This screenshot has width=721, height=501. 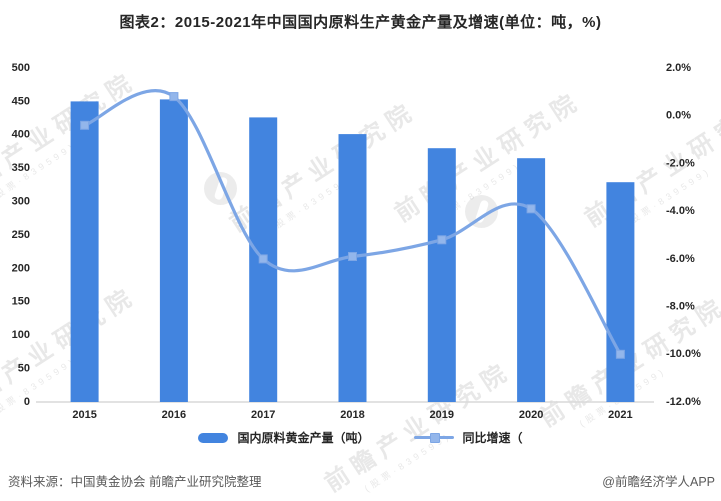 I want to click on y-left-tick-50: 50, so click(x=24, y=369).